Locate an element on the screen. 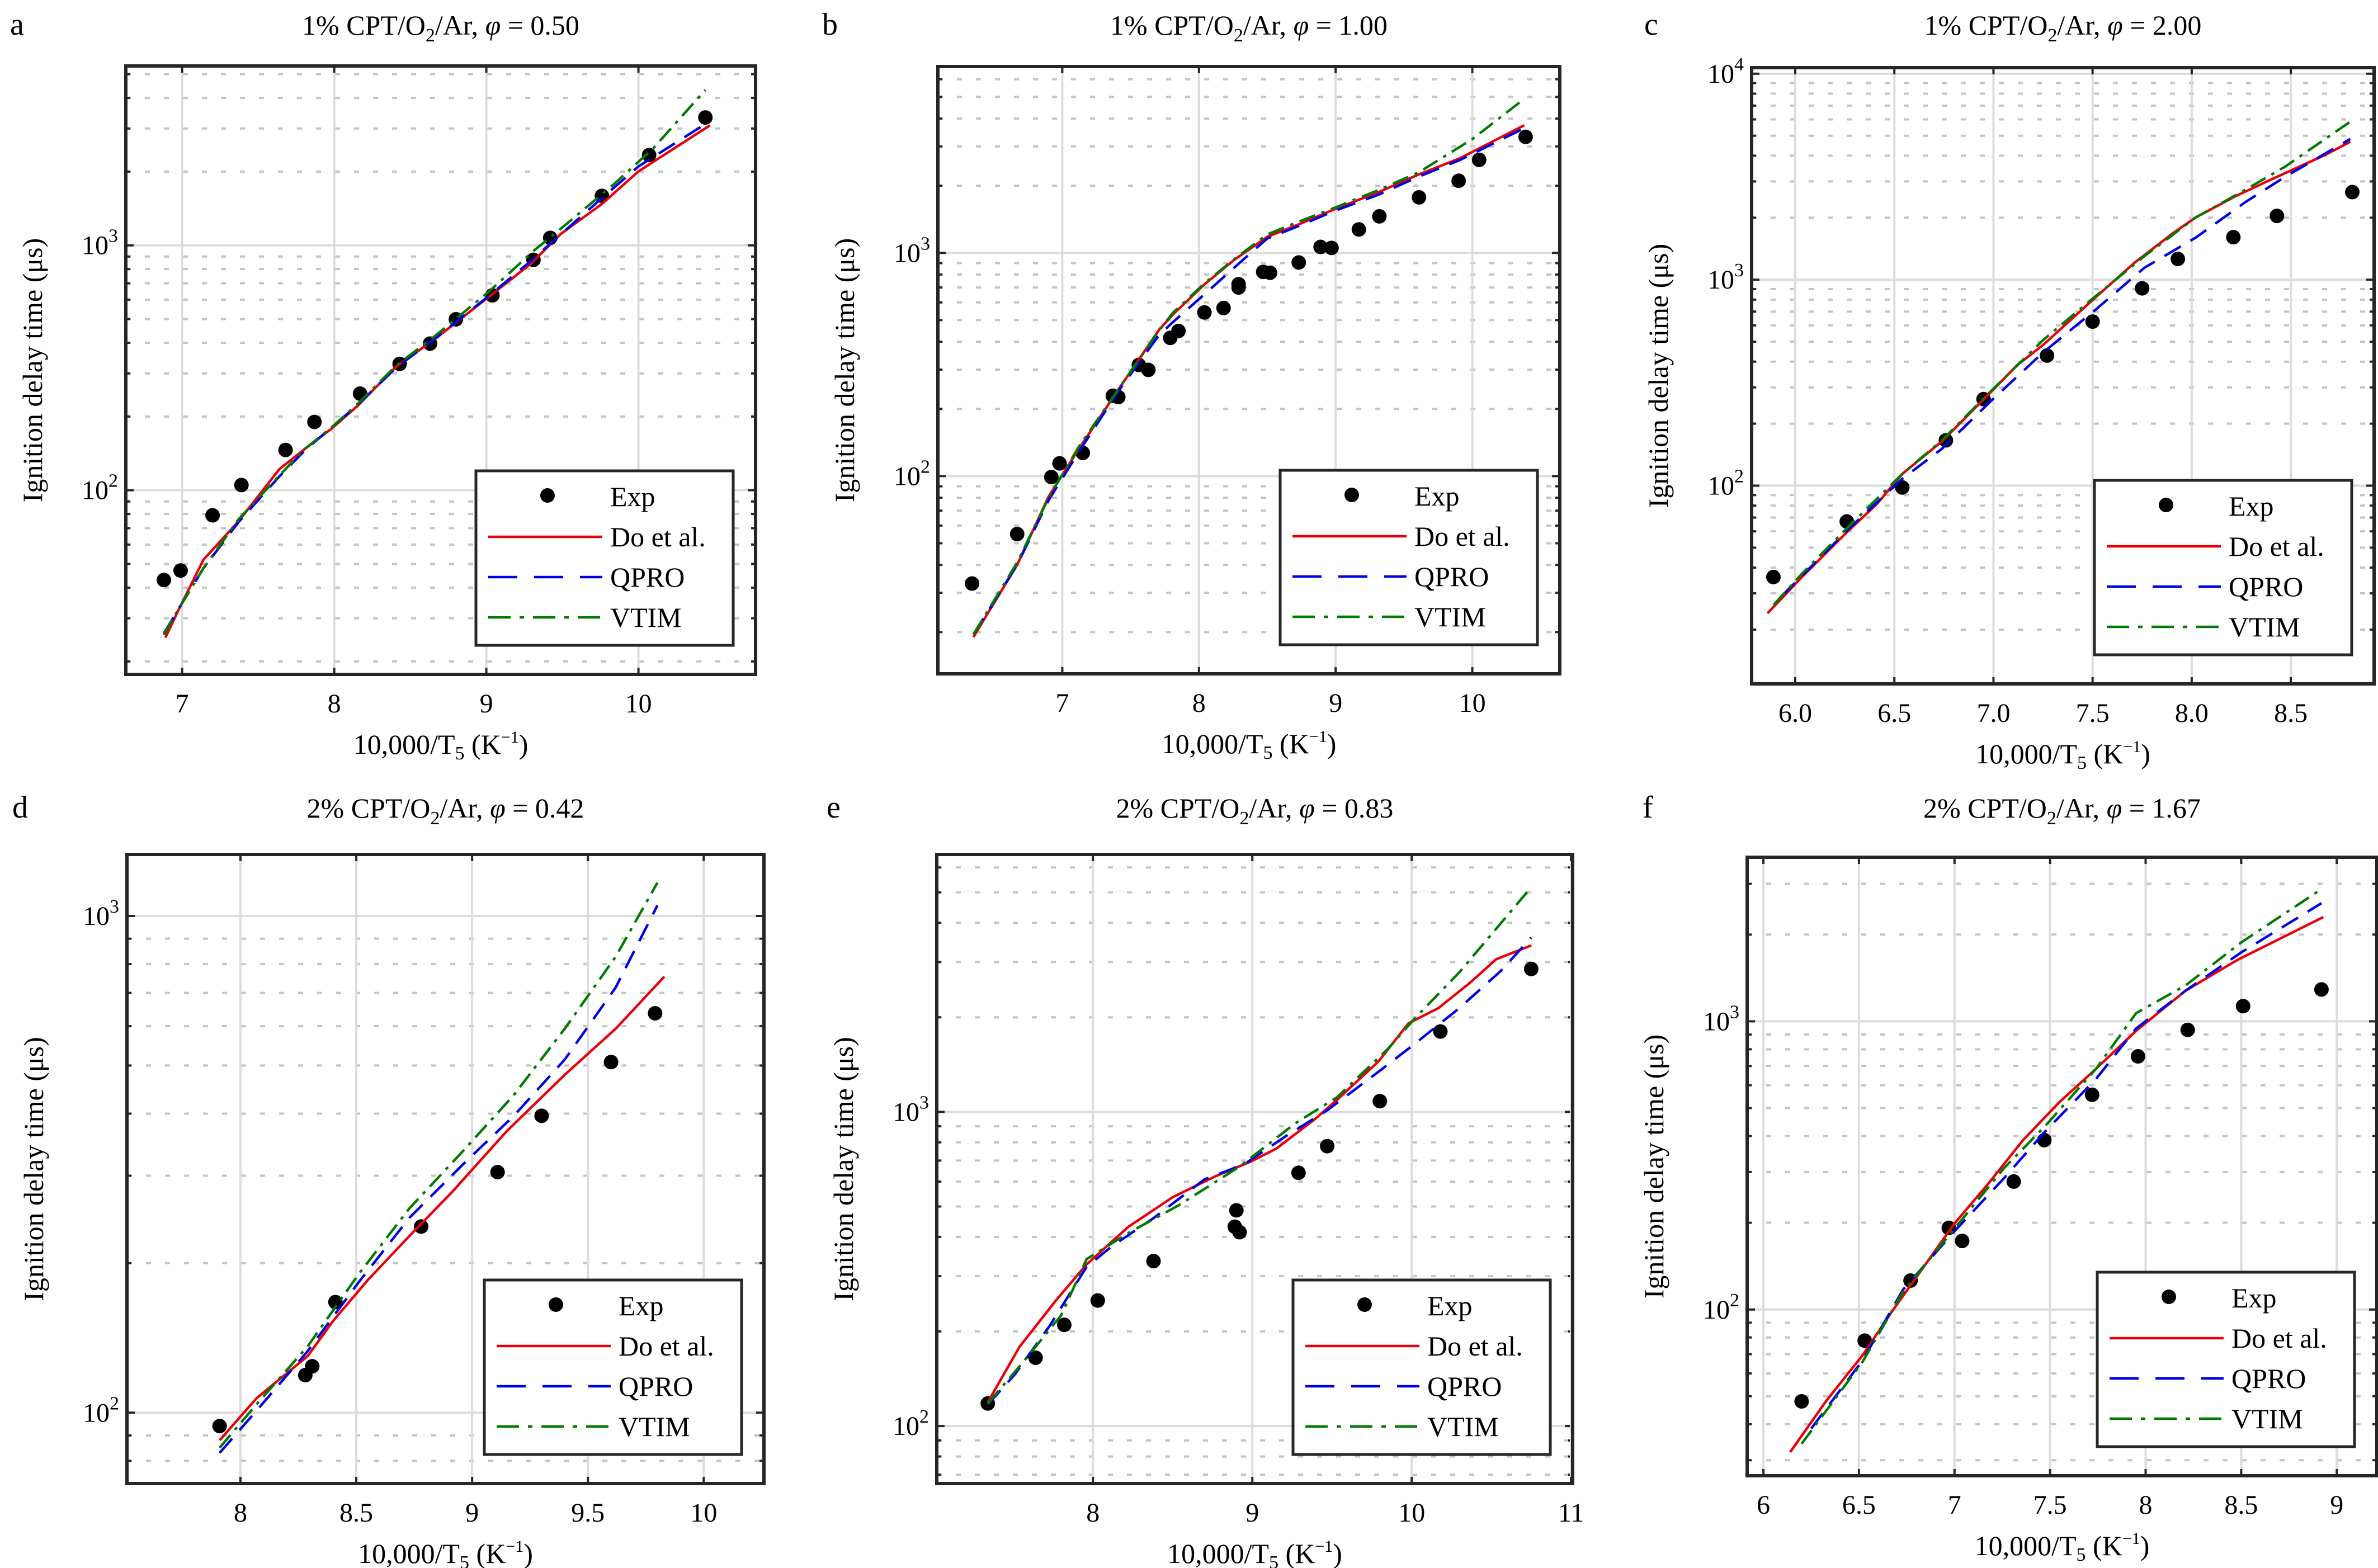  grid is located at coordinates (2063, 376).